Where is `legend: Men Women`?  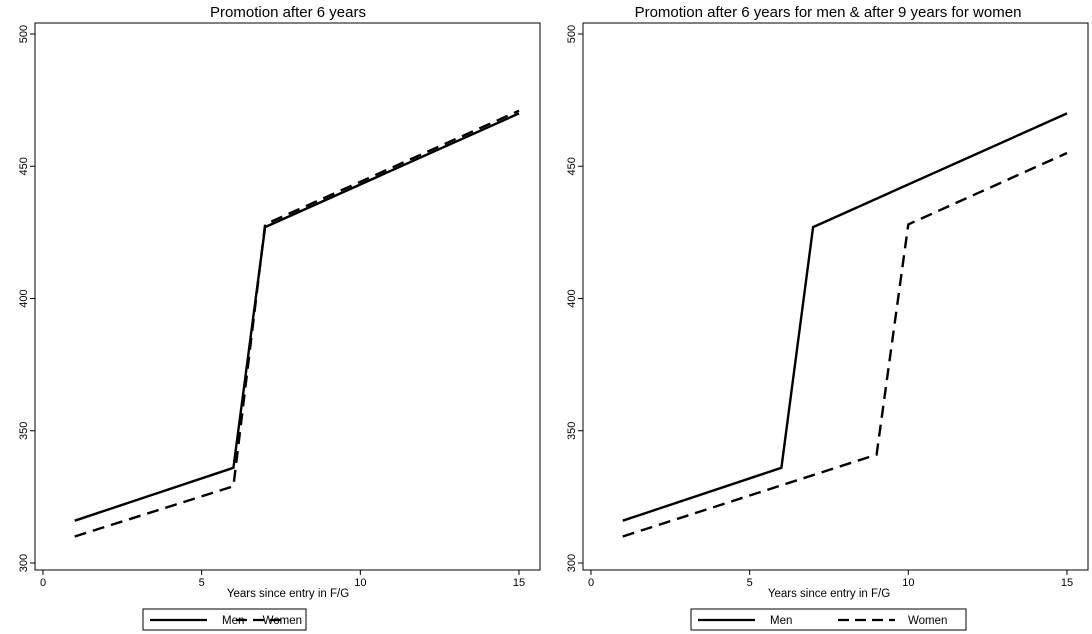 legend: Men Women is located at coordinates (828, 619).